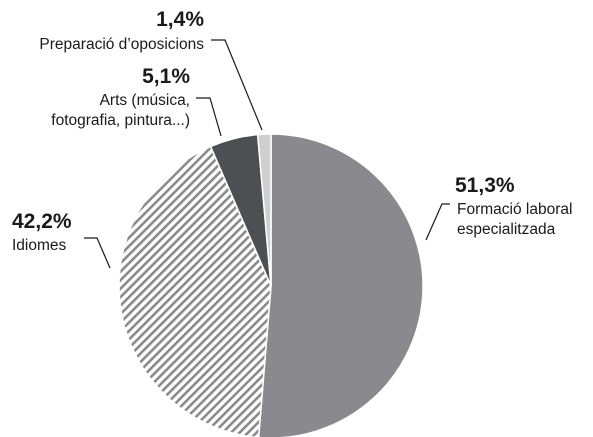  I want to click on slice-value-label-2: 5,1%, so click(166, 76).